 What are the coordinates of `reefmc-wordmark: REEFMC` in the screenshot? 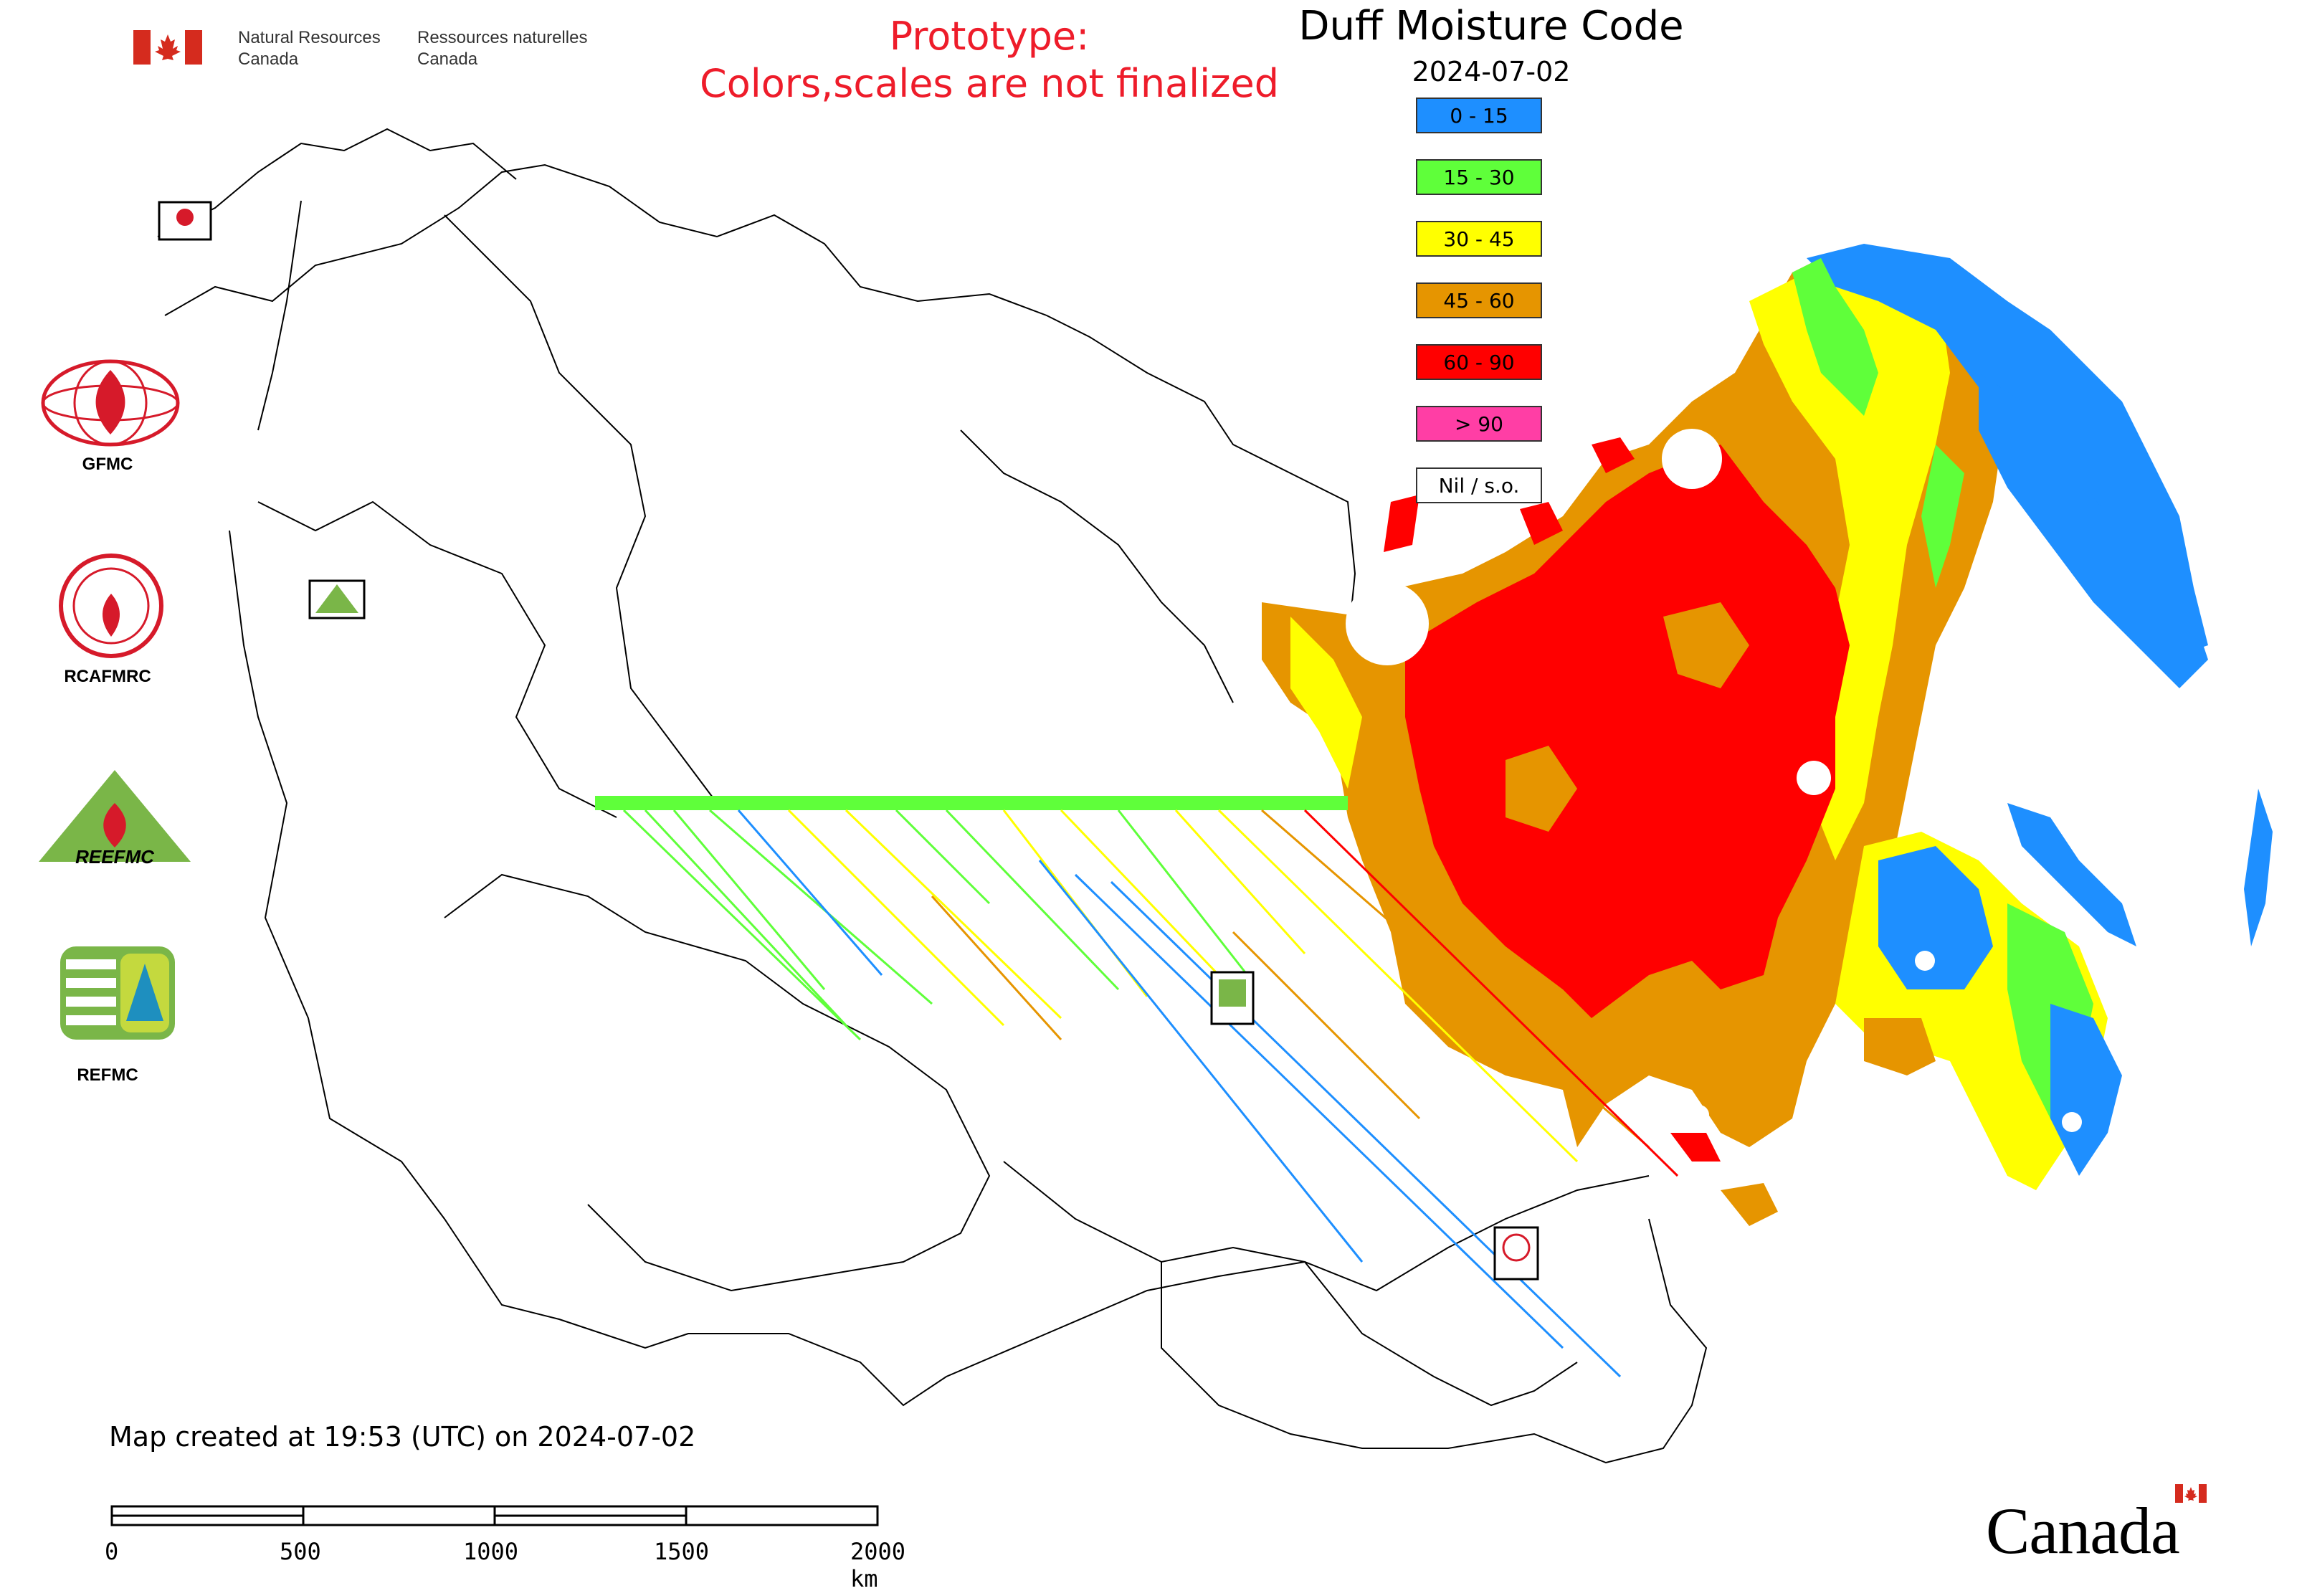 It's located at (114, 857).